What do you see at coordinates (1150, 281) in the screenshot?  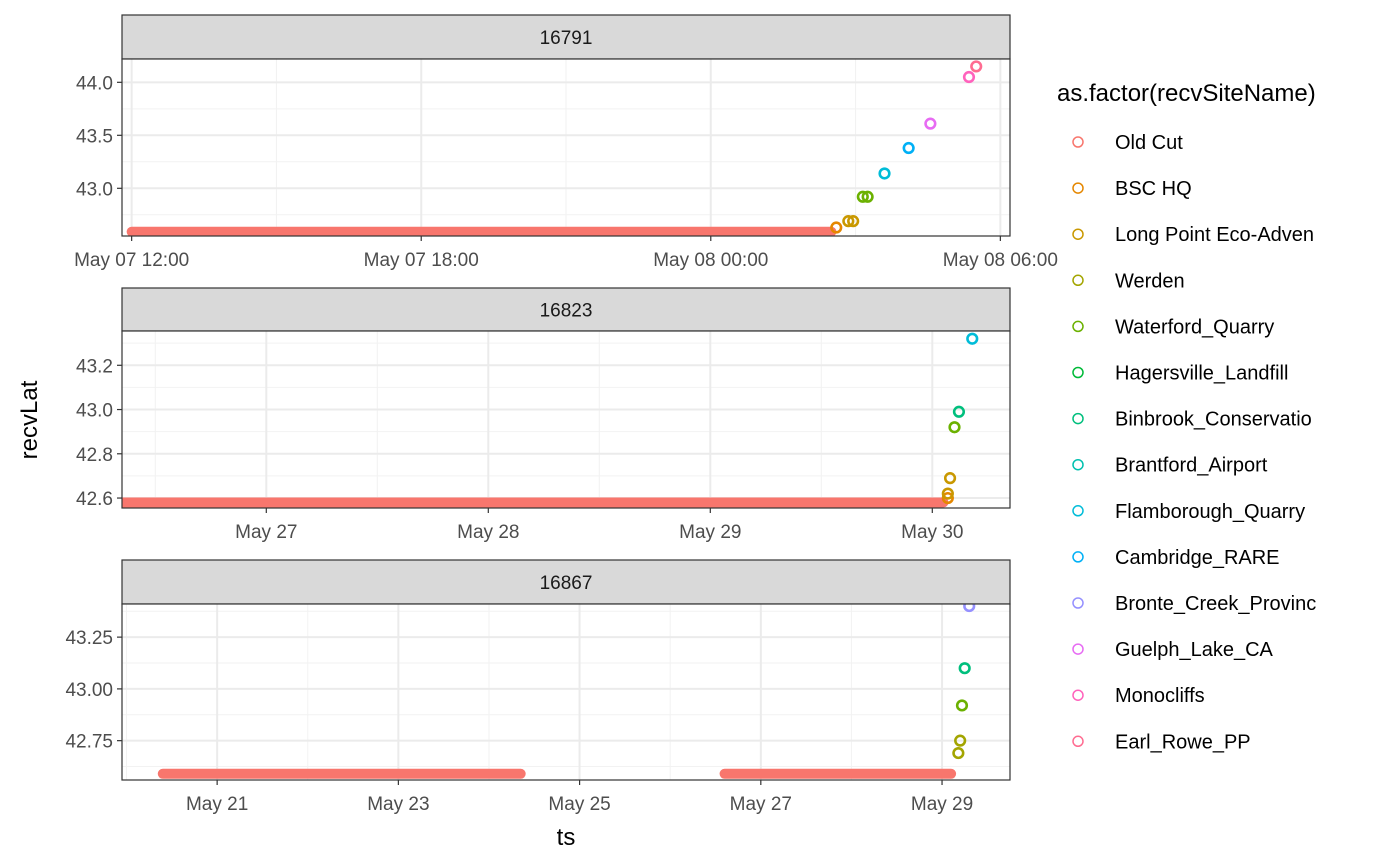 I see `legend-label: Werden` at bounding box center [1150, 281].